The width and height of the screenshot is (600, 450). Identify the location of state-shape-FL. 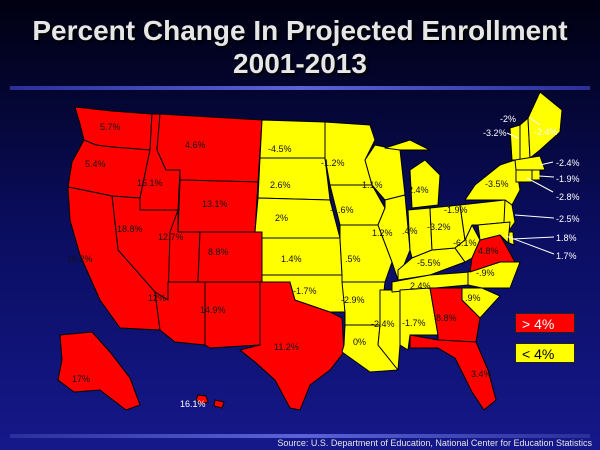
(453, 372).